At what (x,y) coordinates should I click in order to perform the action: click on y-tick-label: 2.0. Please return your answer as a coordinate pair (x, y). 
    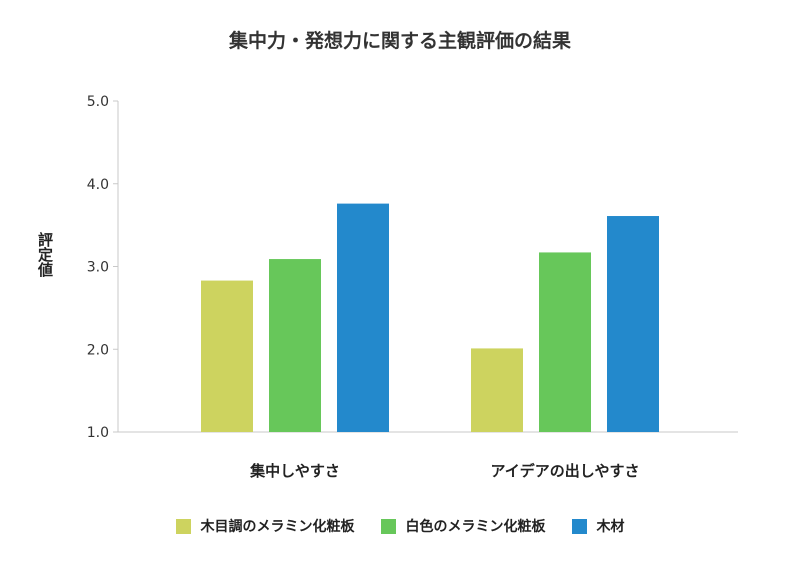
    Looking at the image, I should click on (98, 350).